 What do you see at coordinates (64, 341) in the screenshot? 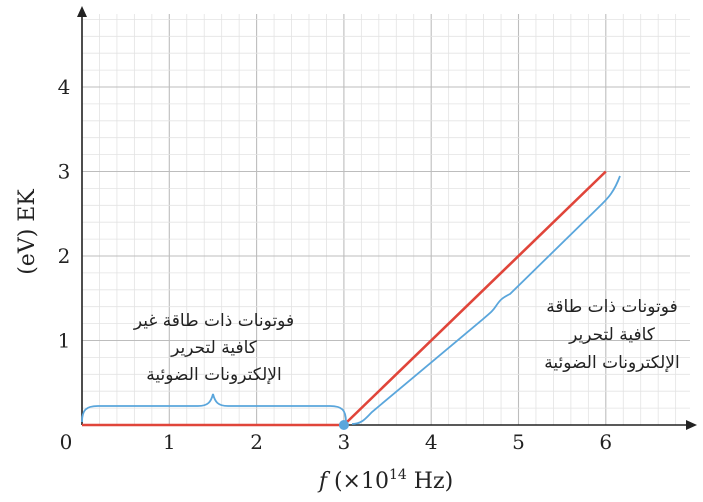
I see `y-tick-label: 1` at bounding box center [64, 341].